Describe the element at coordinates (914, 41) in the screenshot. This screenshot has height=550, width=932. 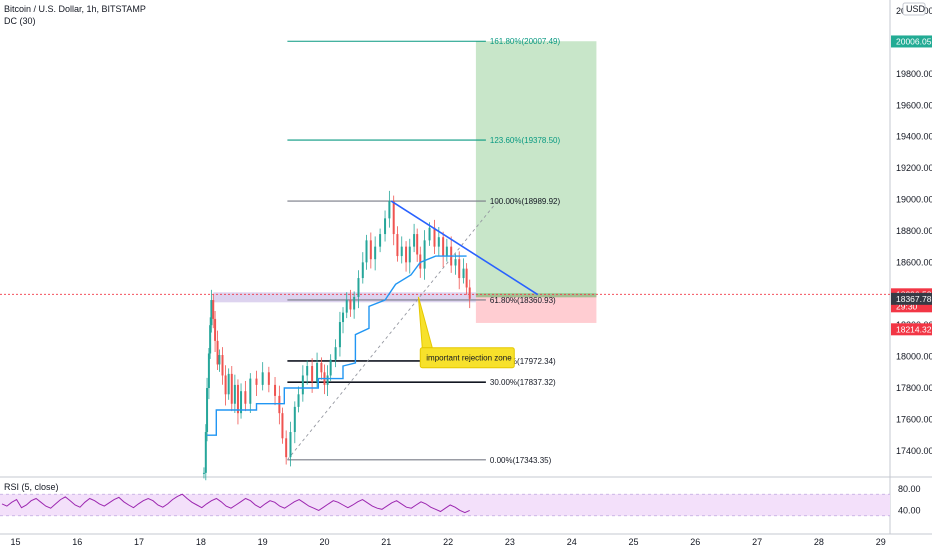
I see `price-tag-label-0: 20006.05` at that location.